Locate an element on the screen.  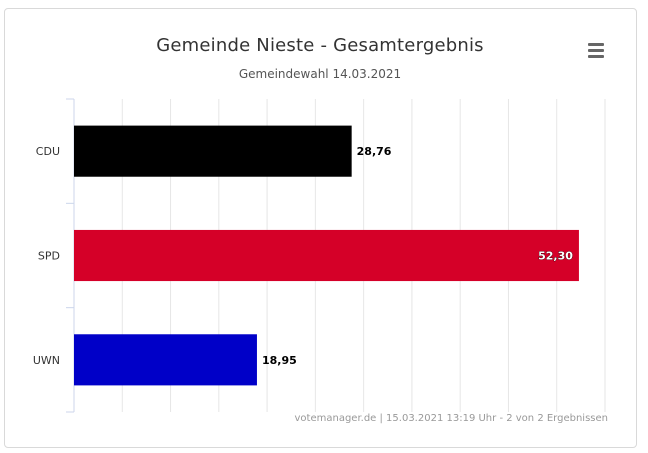
category-label-spd: SPD is located at coordinates (49, 256).